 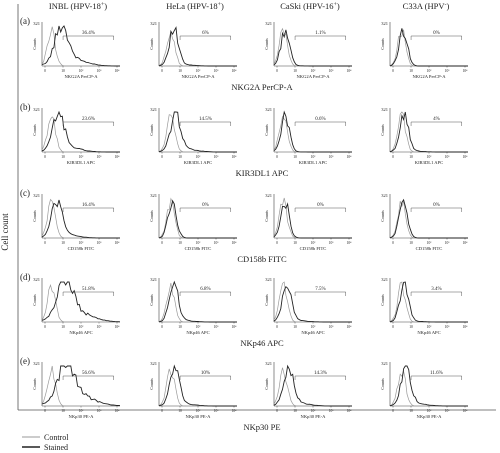 What do you see at coordinates (308, 306) in the screenshot?
I see `histogram-panel: 321 Counts 0 10 10² 10³ 10⁴ NKp46 APC 7.5%` at bounding box center [308, 306].